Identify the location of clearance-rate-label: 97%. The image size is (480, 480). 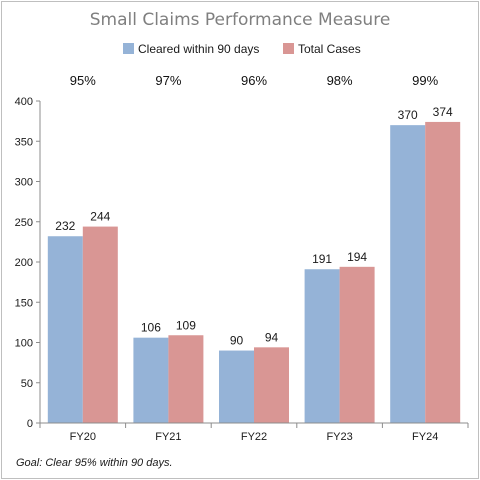
(168, 80).